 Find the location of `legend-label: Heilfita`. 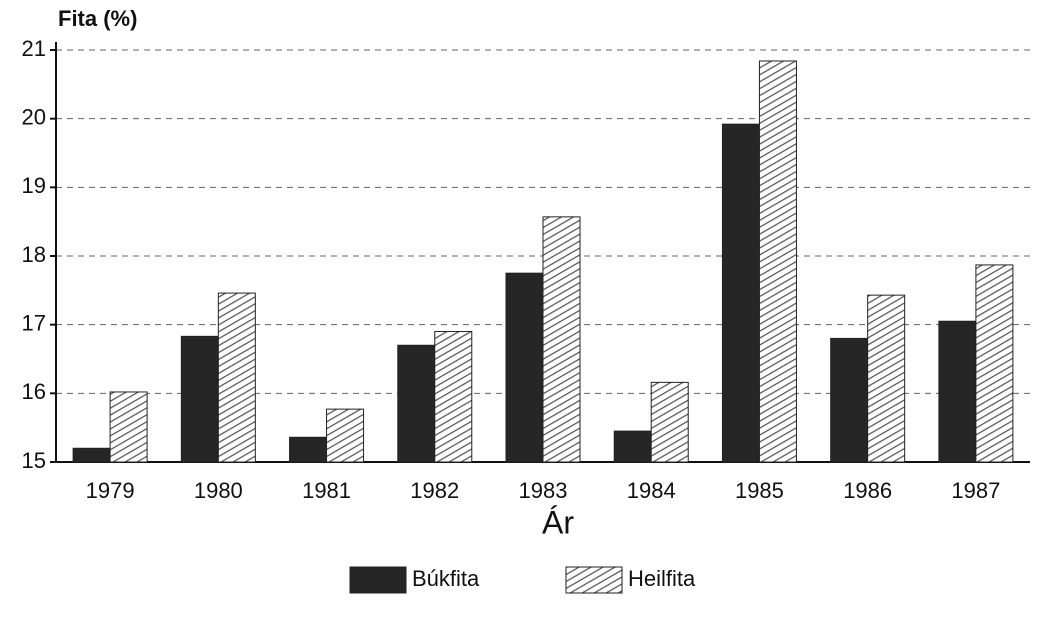

legend-label: Heilfita is located at coordinates (662, 578).